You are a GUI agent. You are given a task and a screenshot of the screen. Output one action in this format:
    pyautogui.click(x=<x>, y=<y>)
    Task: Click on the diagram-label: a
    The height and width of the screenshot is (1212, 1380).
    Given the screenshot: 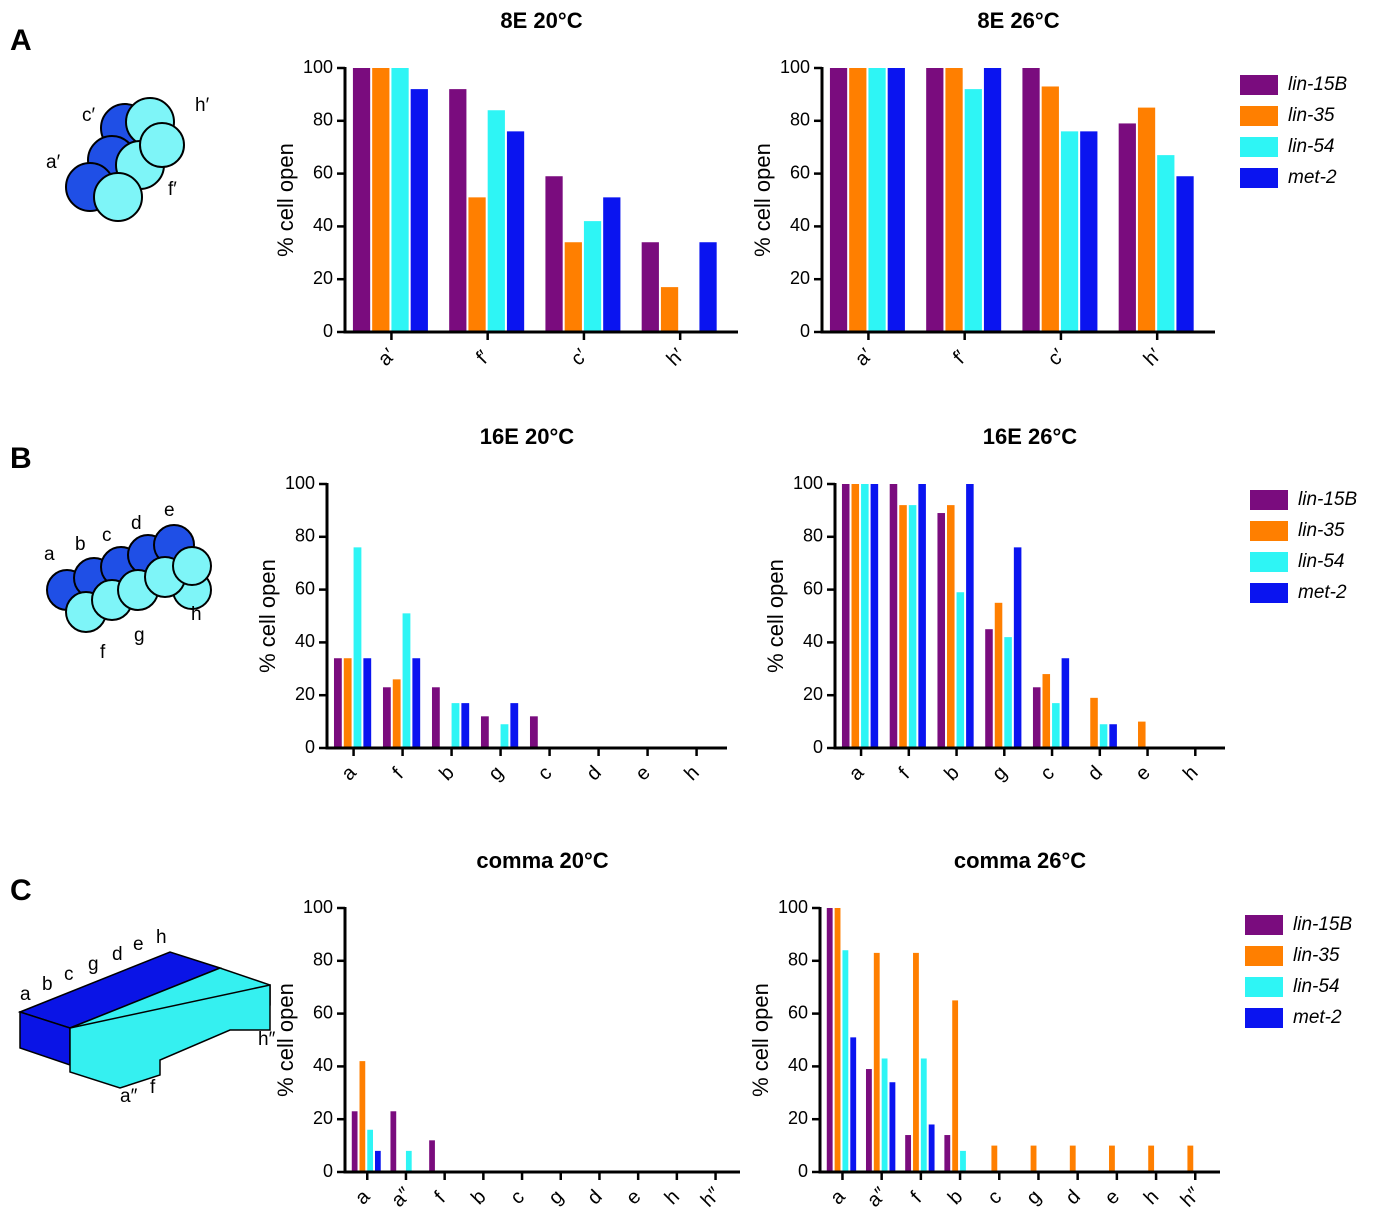 What is the action you would take?
    pyautogui.click(x=49, y=554)
    